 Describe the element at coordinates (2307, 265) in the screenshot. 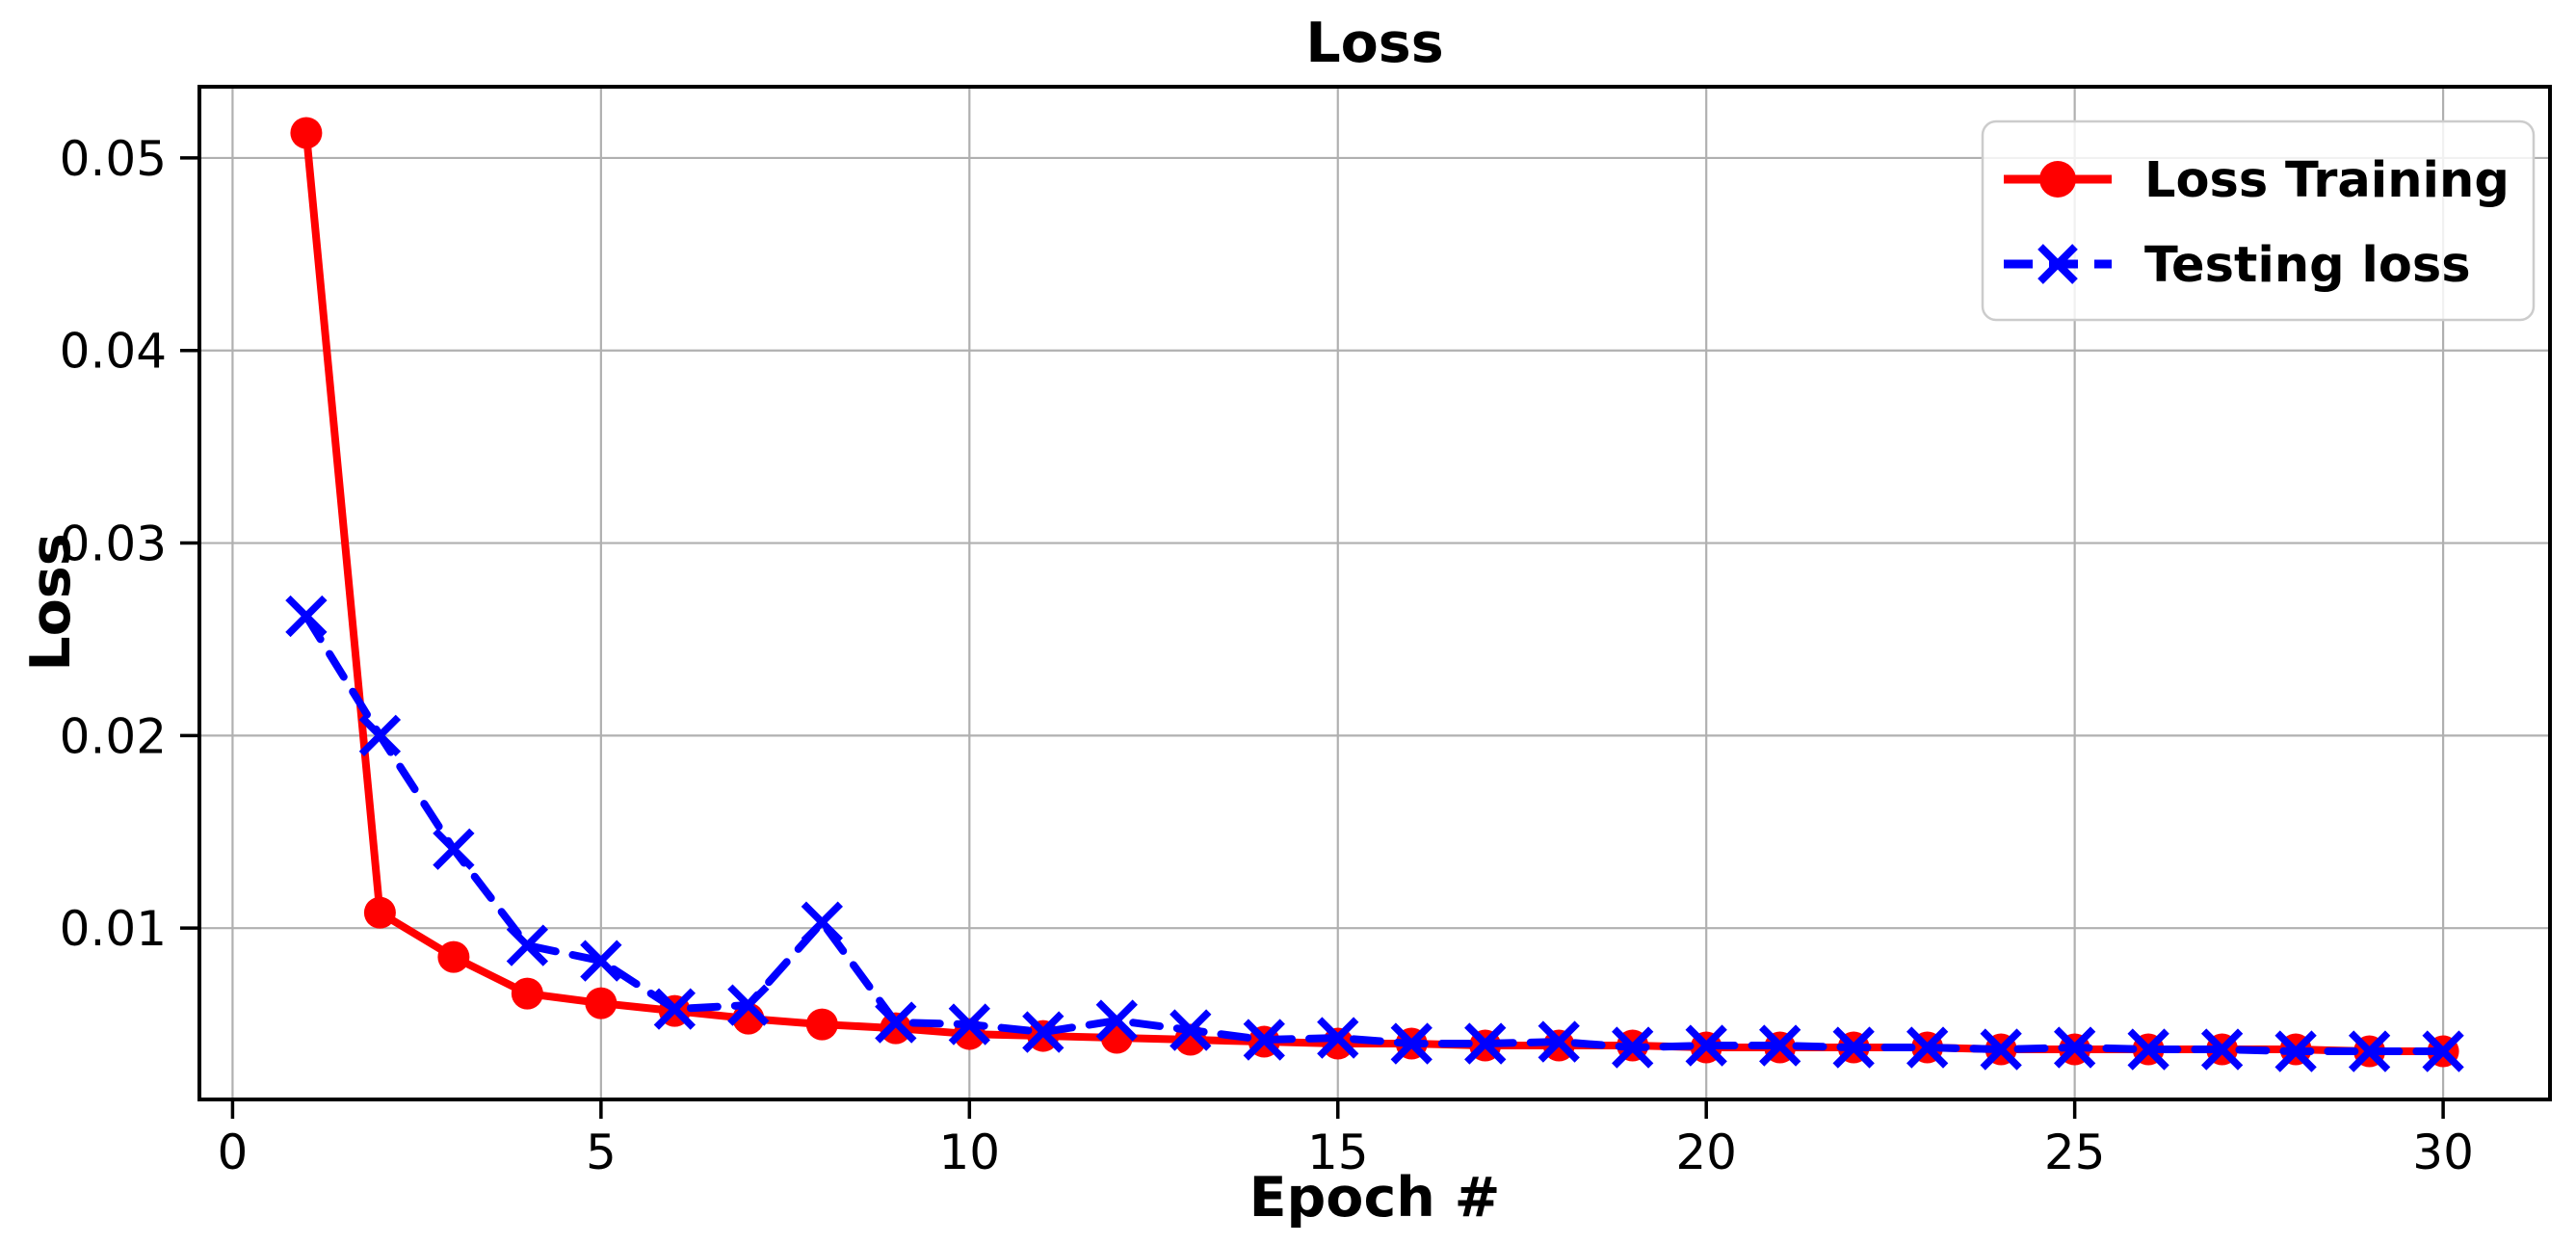

I see `legend-testing-label: Testing loss` at that location.